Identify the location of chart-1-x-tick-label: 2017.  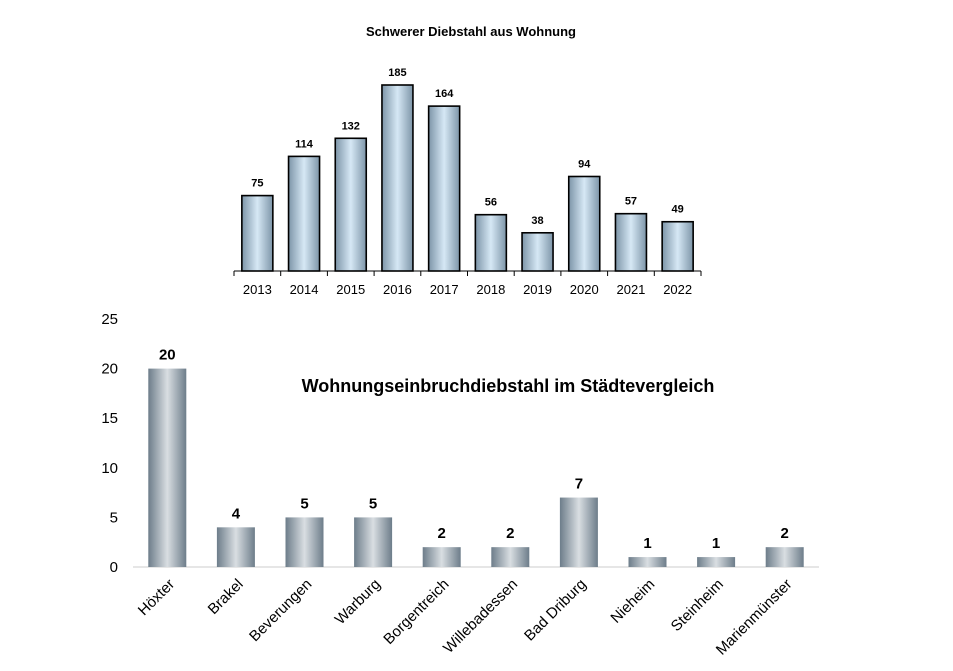
(444, 289).